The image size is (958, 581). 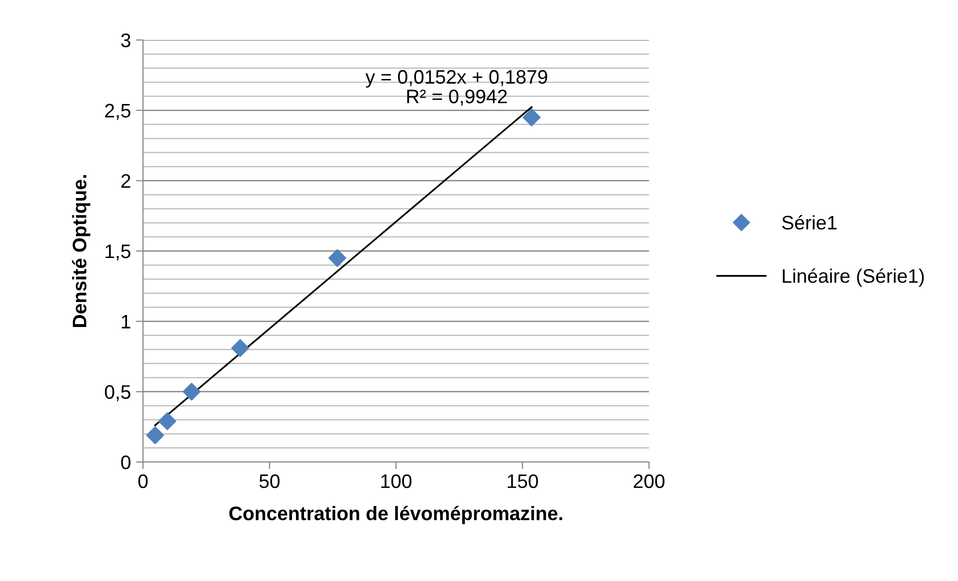 What do you see at coordinates (126, 321) in the screenshot?
I see `y-tick-label: 1` at bounding box center [126, 321].